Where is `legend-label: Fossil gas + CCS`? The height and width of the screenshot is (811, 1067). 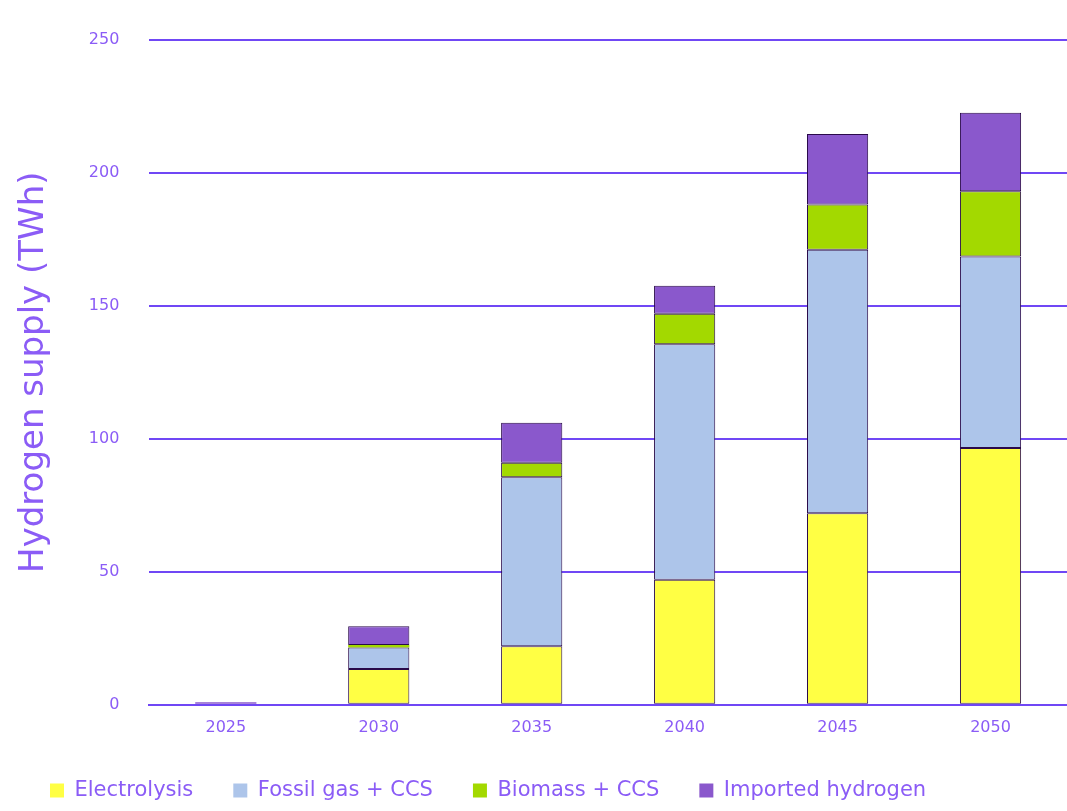 legend-label: Fossil gas + CCS is located at coordinates (345, 788).